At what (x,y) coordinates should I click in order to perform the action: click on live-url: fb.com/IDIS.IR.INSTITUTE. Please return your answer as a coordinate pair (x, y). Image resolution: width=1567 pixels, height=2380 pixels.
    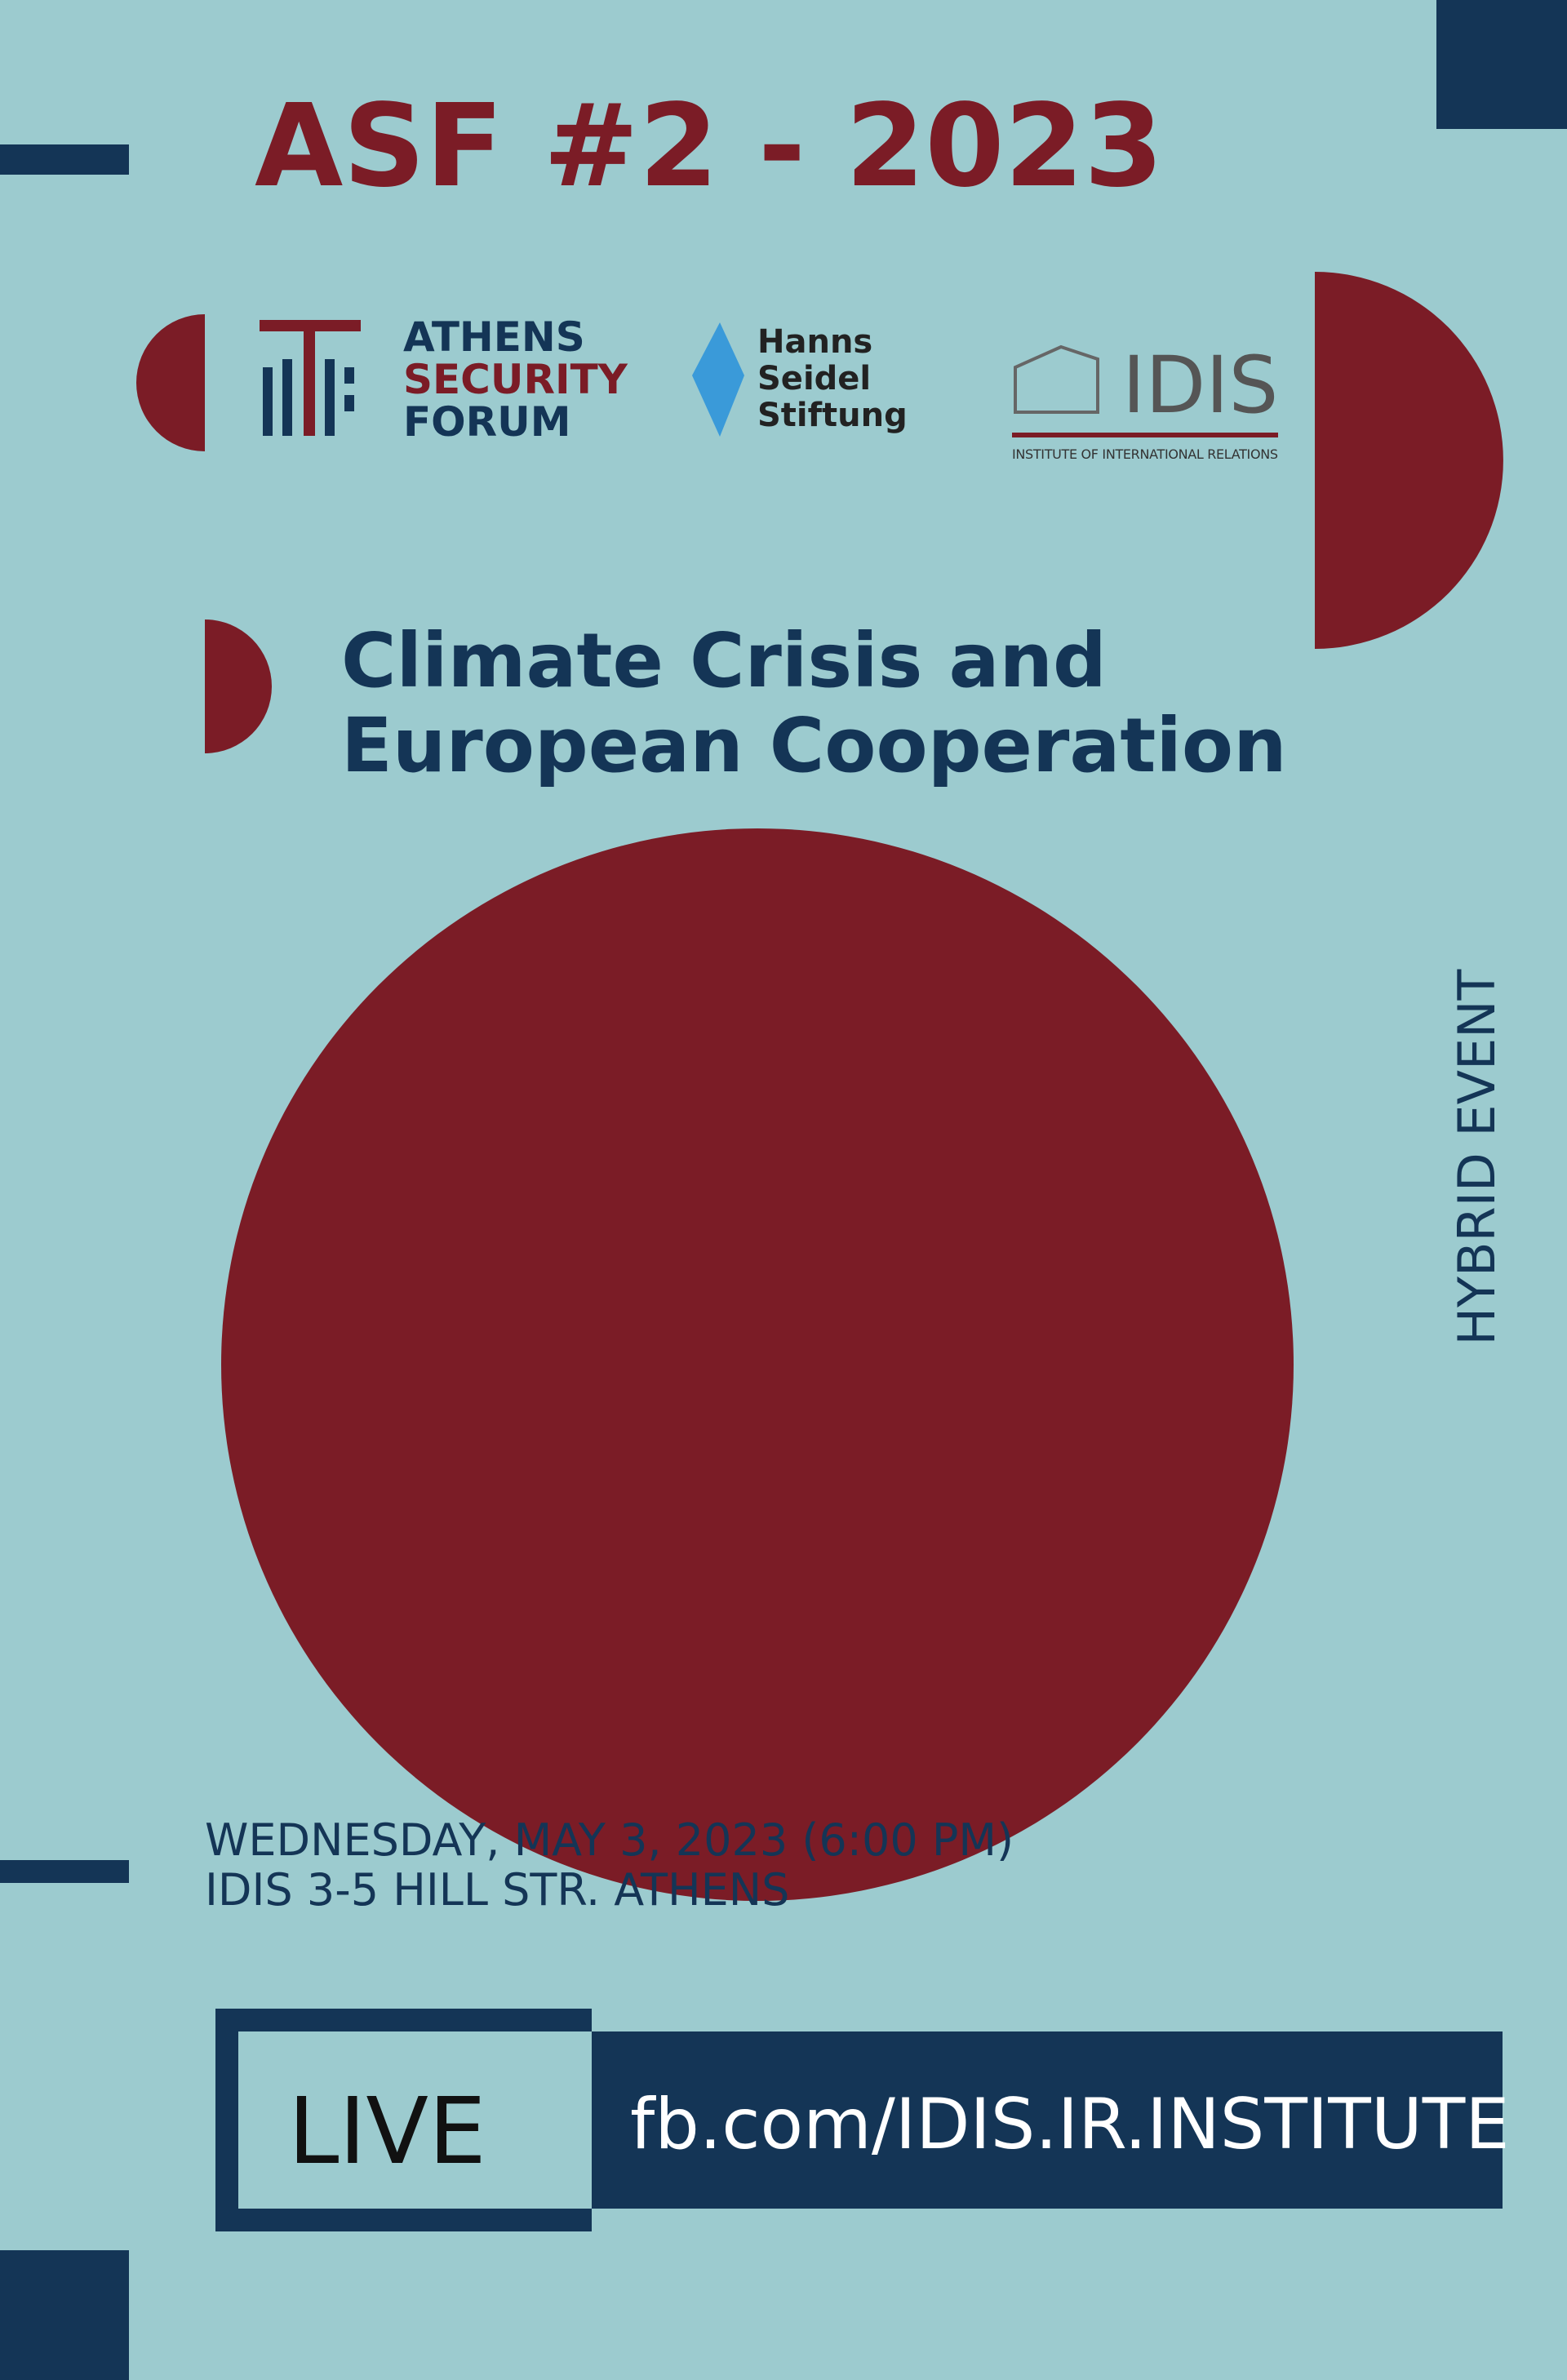
    Looking at the image, I should click on (1070, 2124).